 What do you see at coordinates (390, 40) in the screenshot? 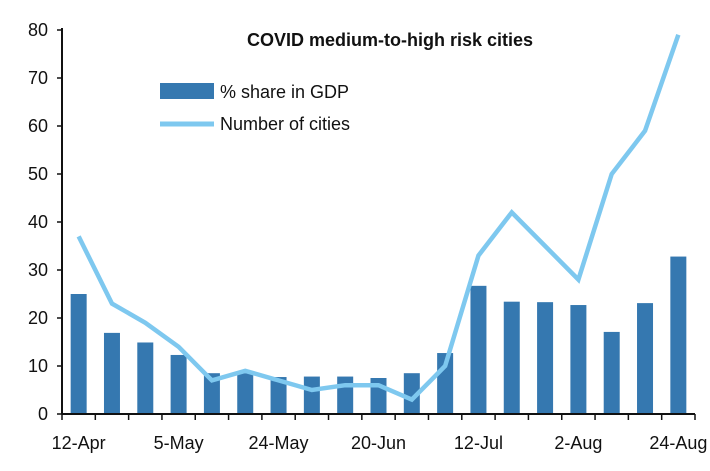
I see `chart-title: COVID medium-to-high risk cities` at bounding box center [390, 40].